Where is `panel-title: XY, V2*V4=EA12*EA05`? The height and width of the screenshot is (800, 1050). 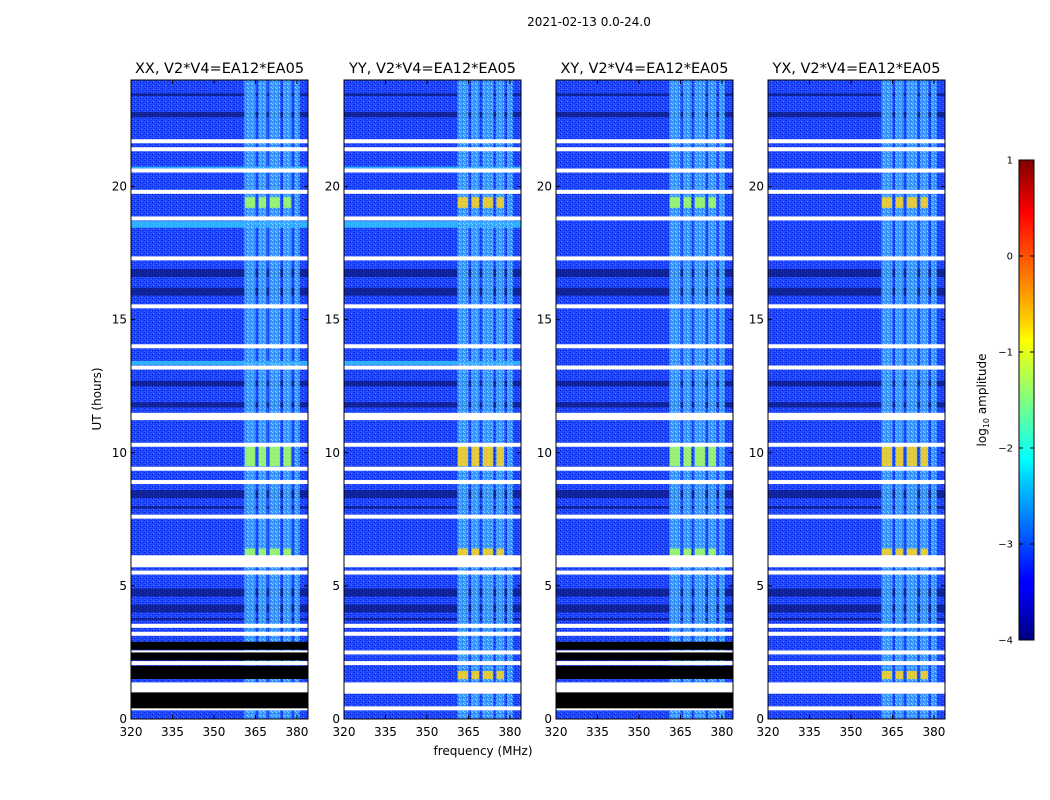 panel-title: XY, V2*V4=EA12*EA05 is located at coordinates (644, 69).